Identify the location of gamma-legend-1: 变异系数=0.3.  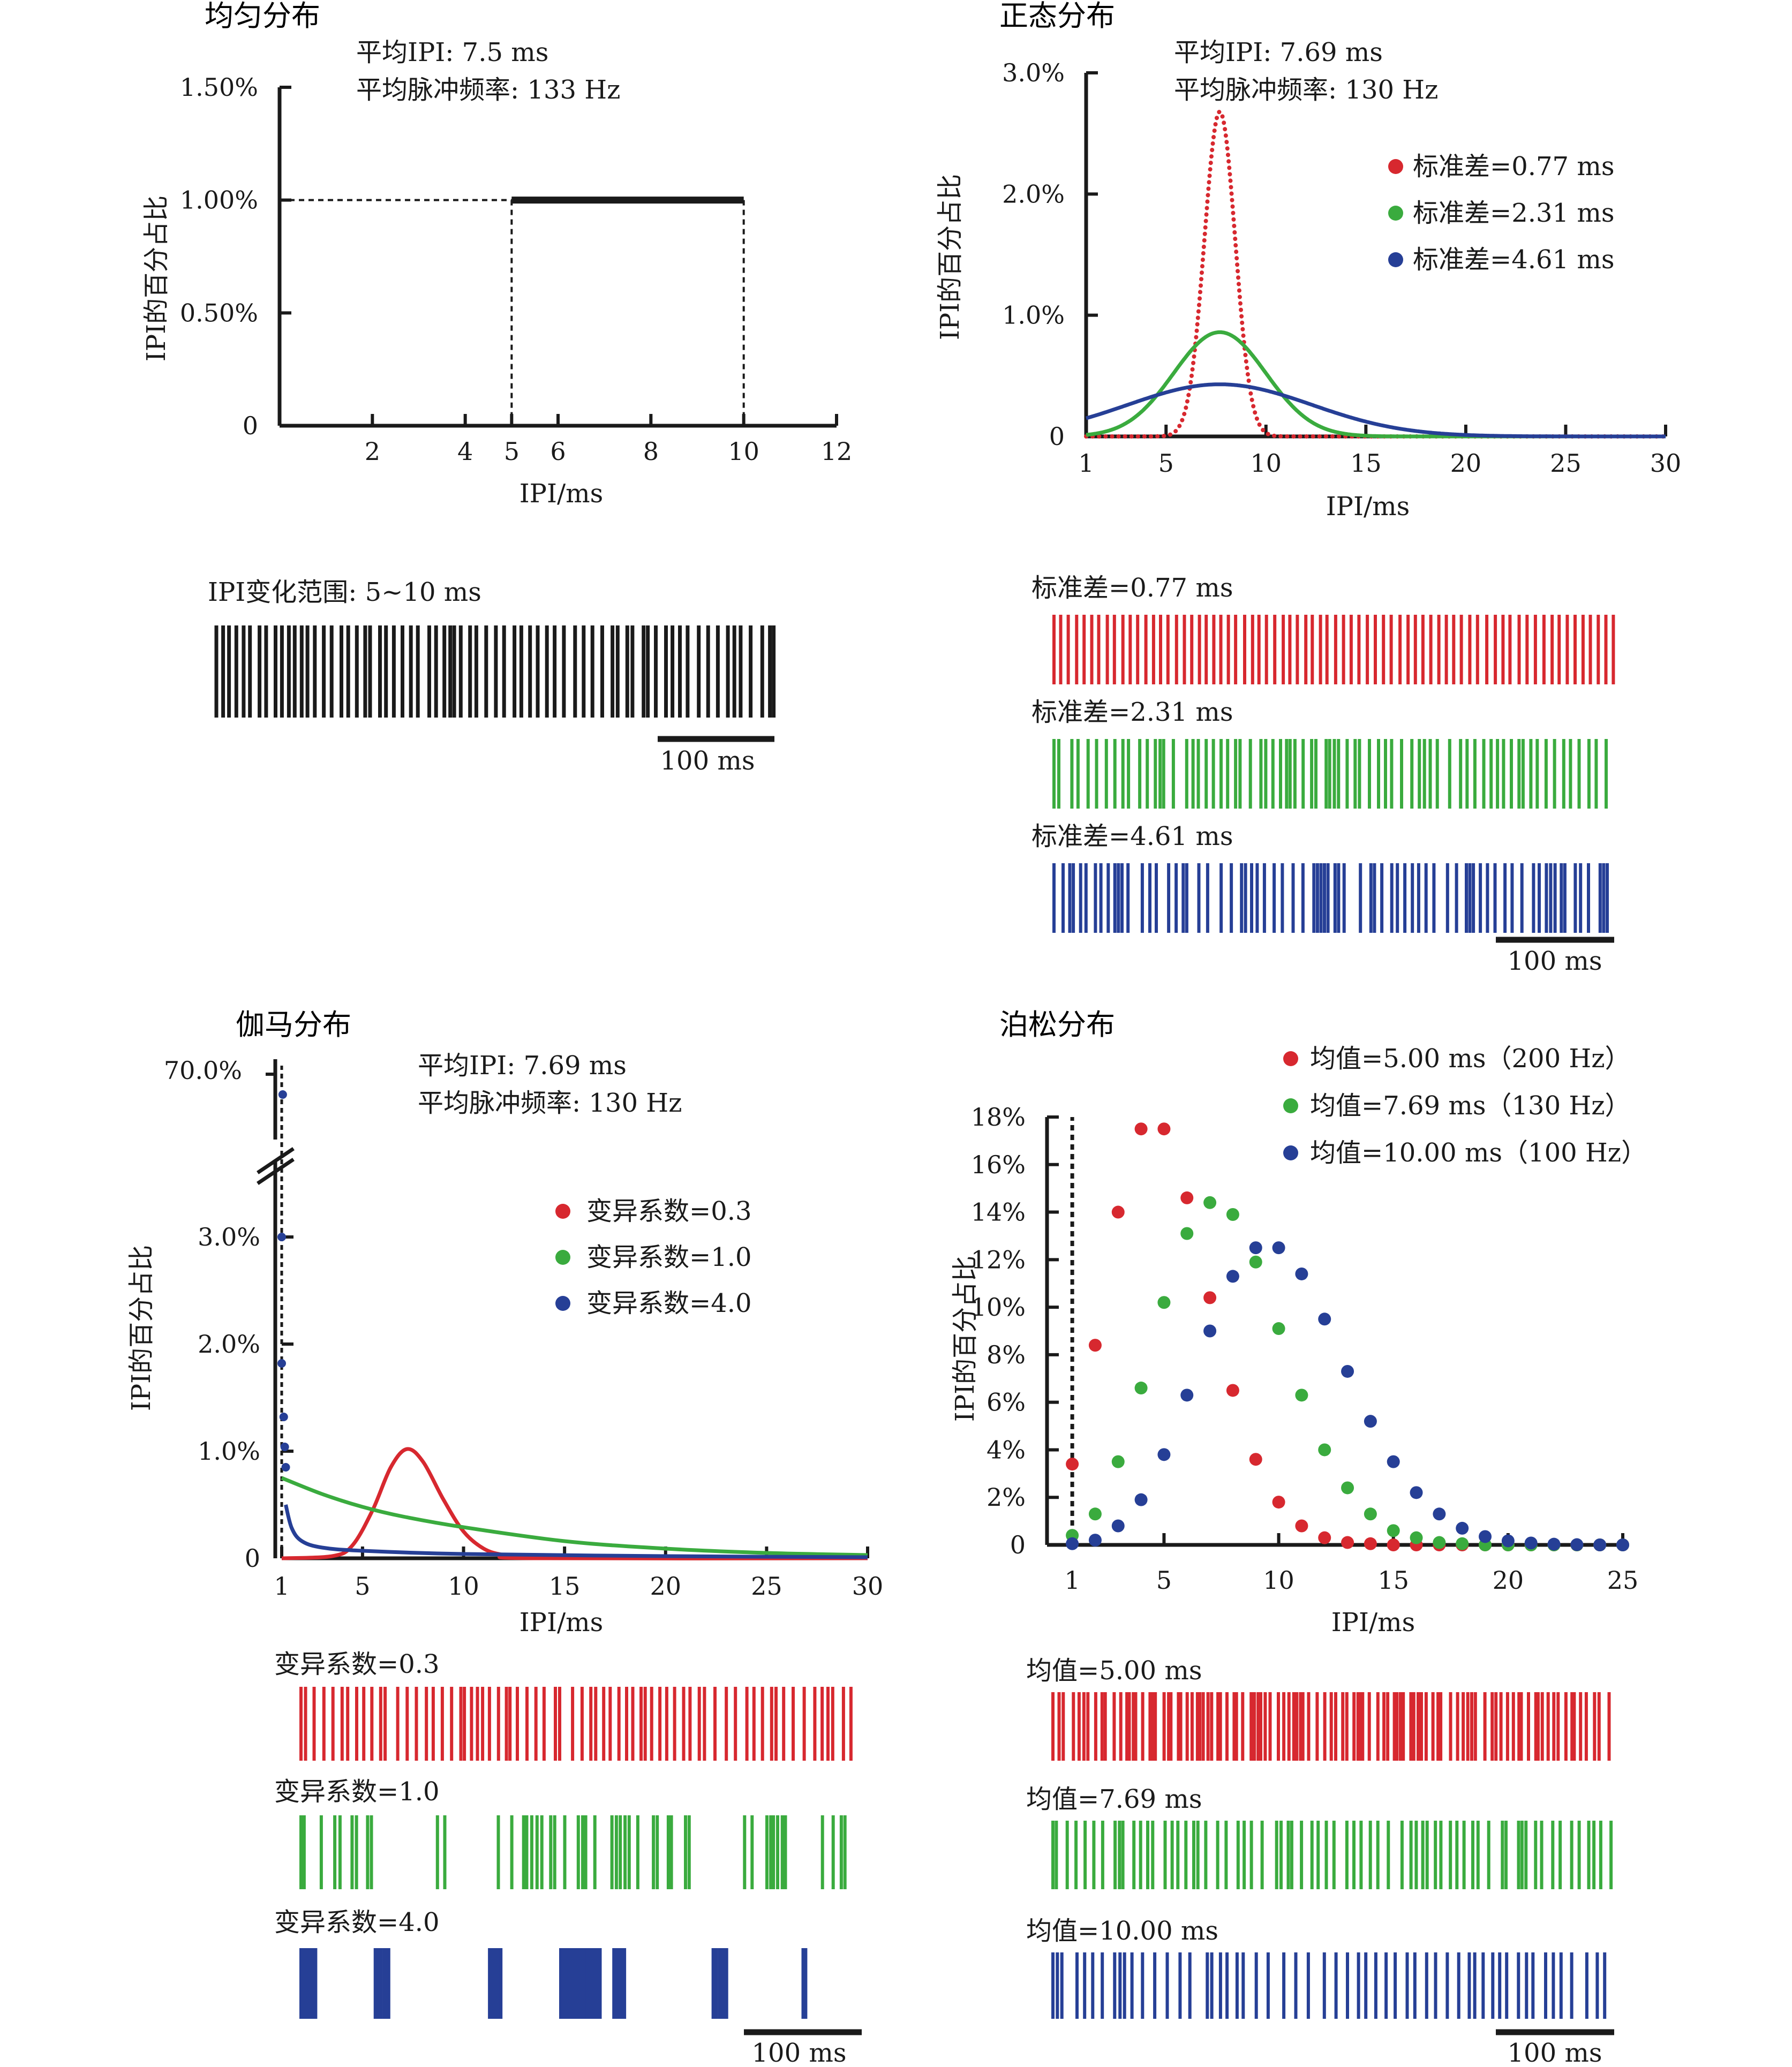
(669, 1211).